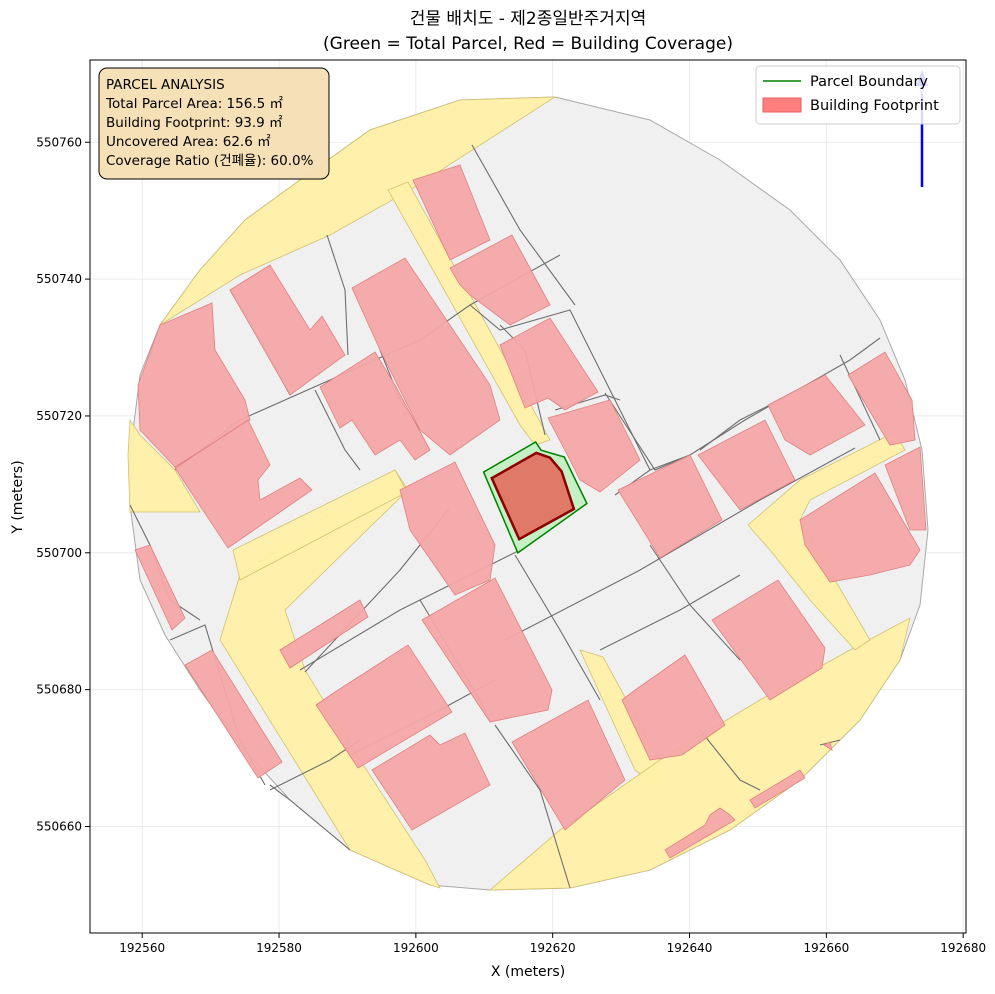 Image resolution: width=995 pixels, height=994 pixels. I want to click on legend-building-footprint-swatch, so click(782, 105).